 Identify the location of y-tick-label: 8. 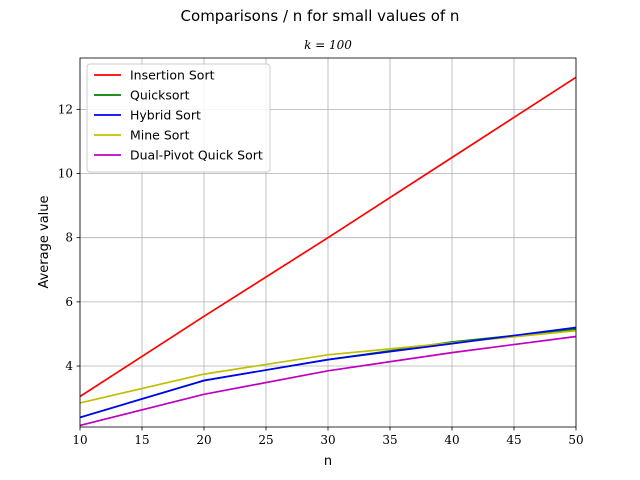
(69, 238).